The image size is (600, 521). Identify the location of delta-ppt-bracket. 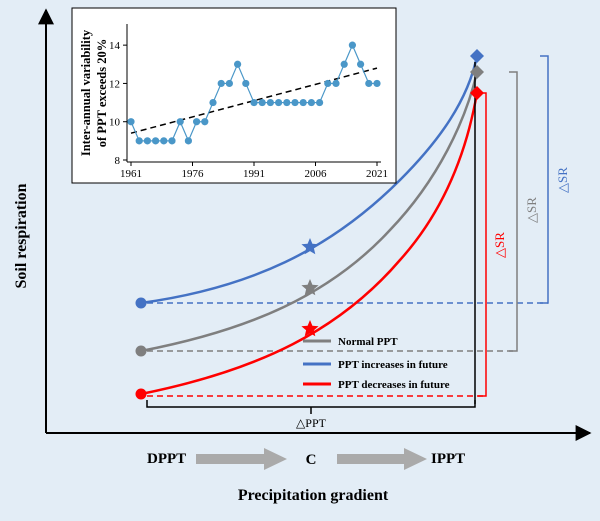
(311, 404).